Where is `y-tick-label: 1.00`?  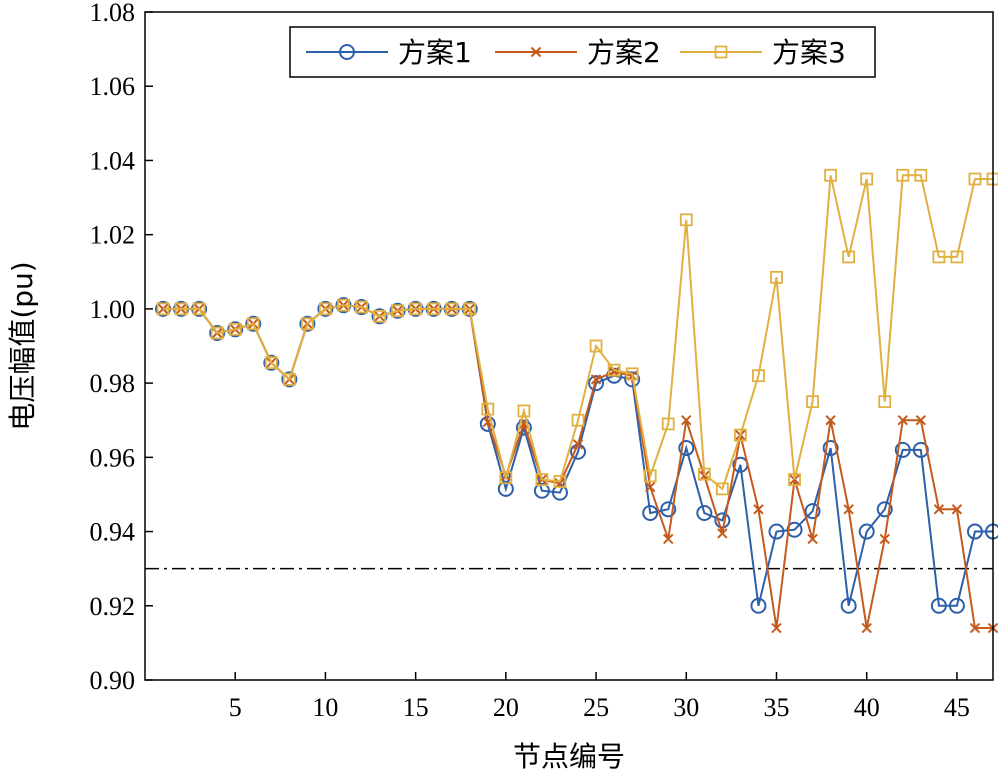
y-tick-label: 1.00 is located at coordinates (113, 309).